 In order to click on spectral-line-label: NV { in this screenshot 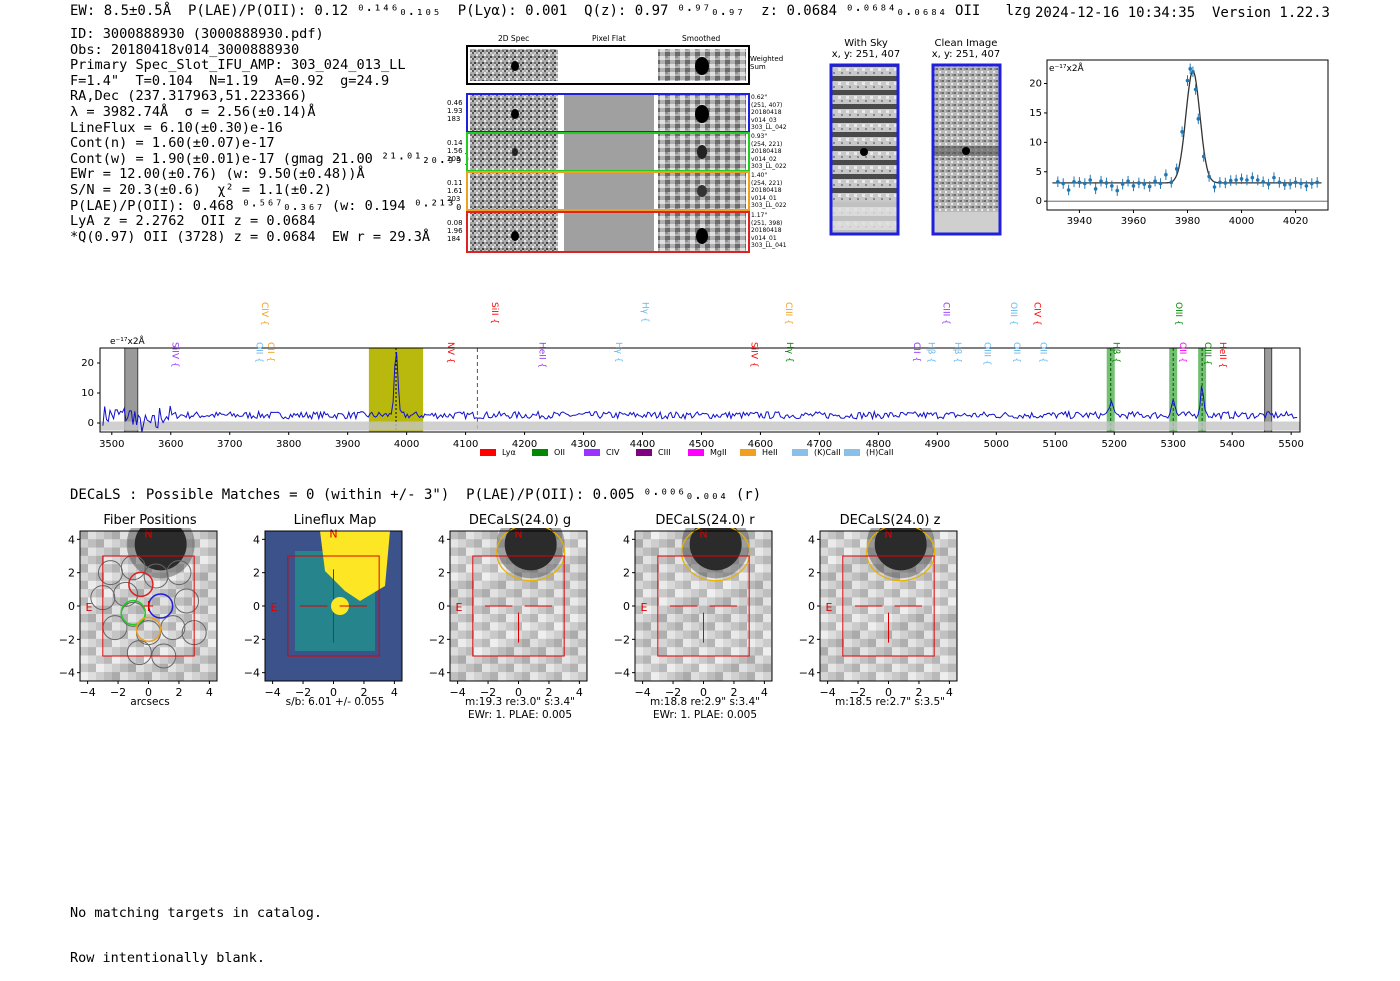, I will do `click(450, 352)`.